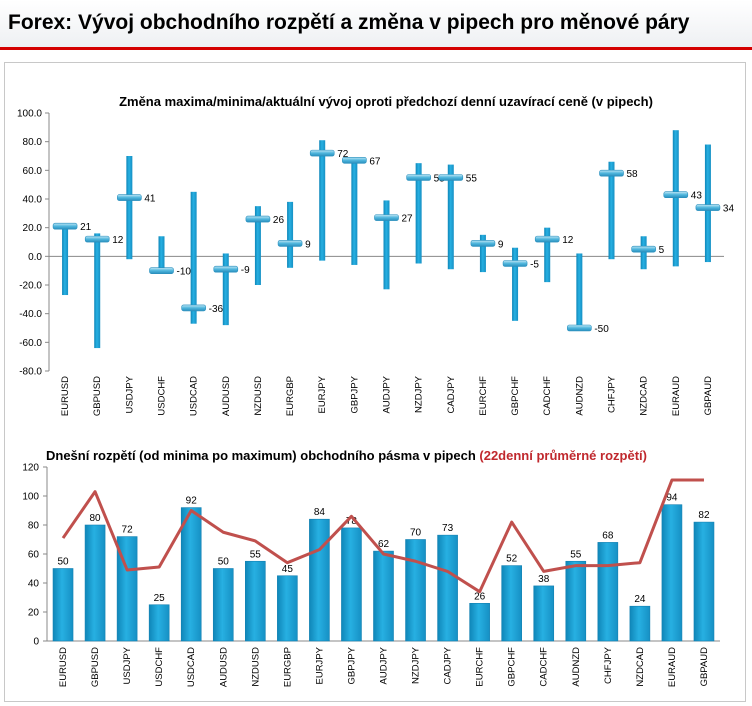 This screenshot has height=706, width=752. I want to click on range-chart-y-tick-label: -20.0, so click(30, 286).